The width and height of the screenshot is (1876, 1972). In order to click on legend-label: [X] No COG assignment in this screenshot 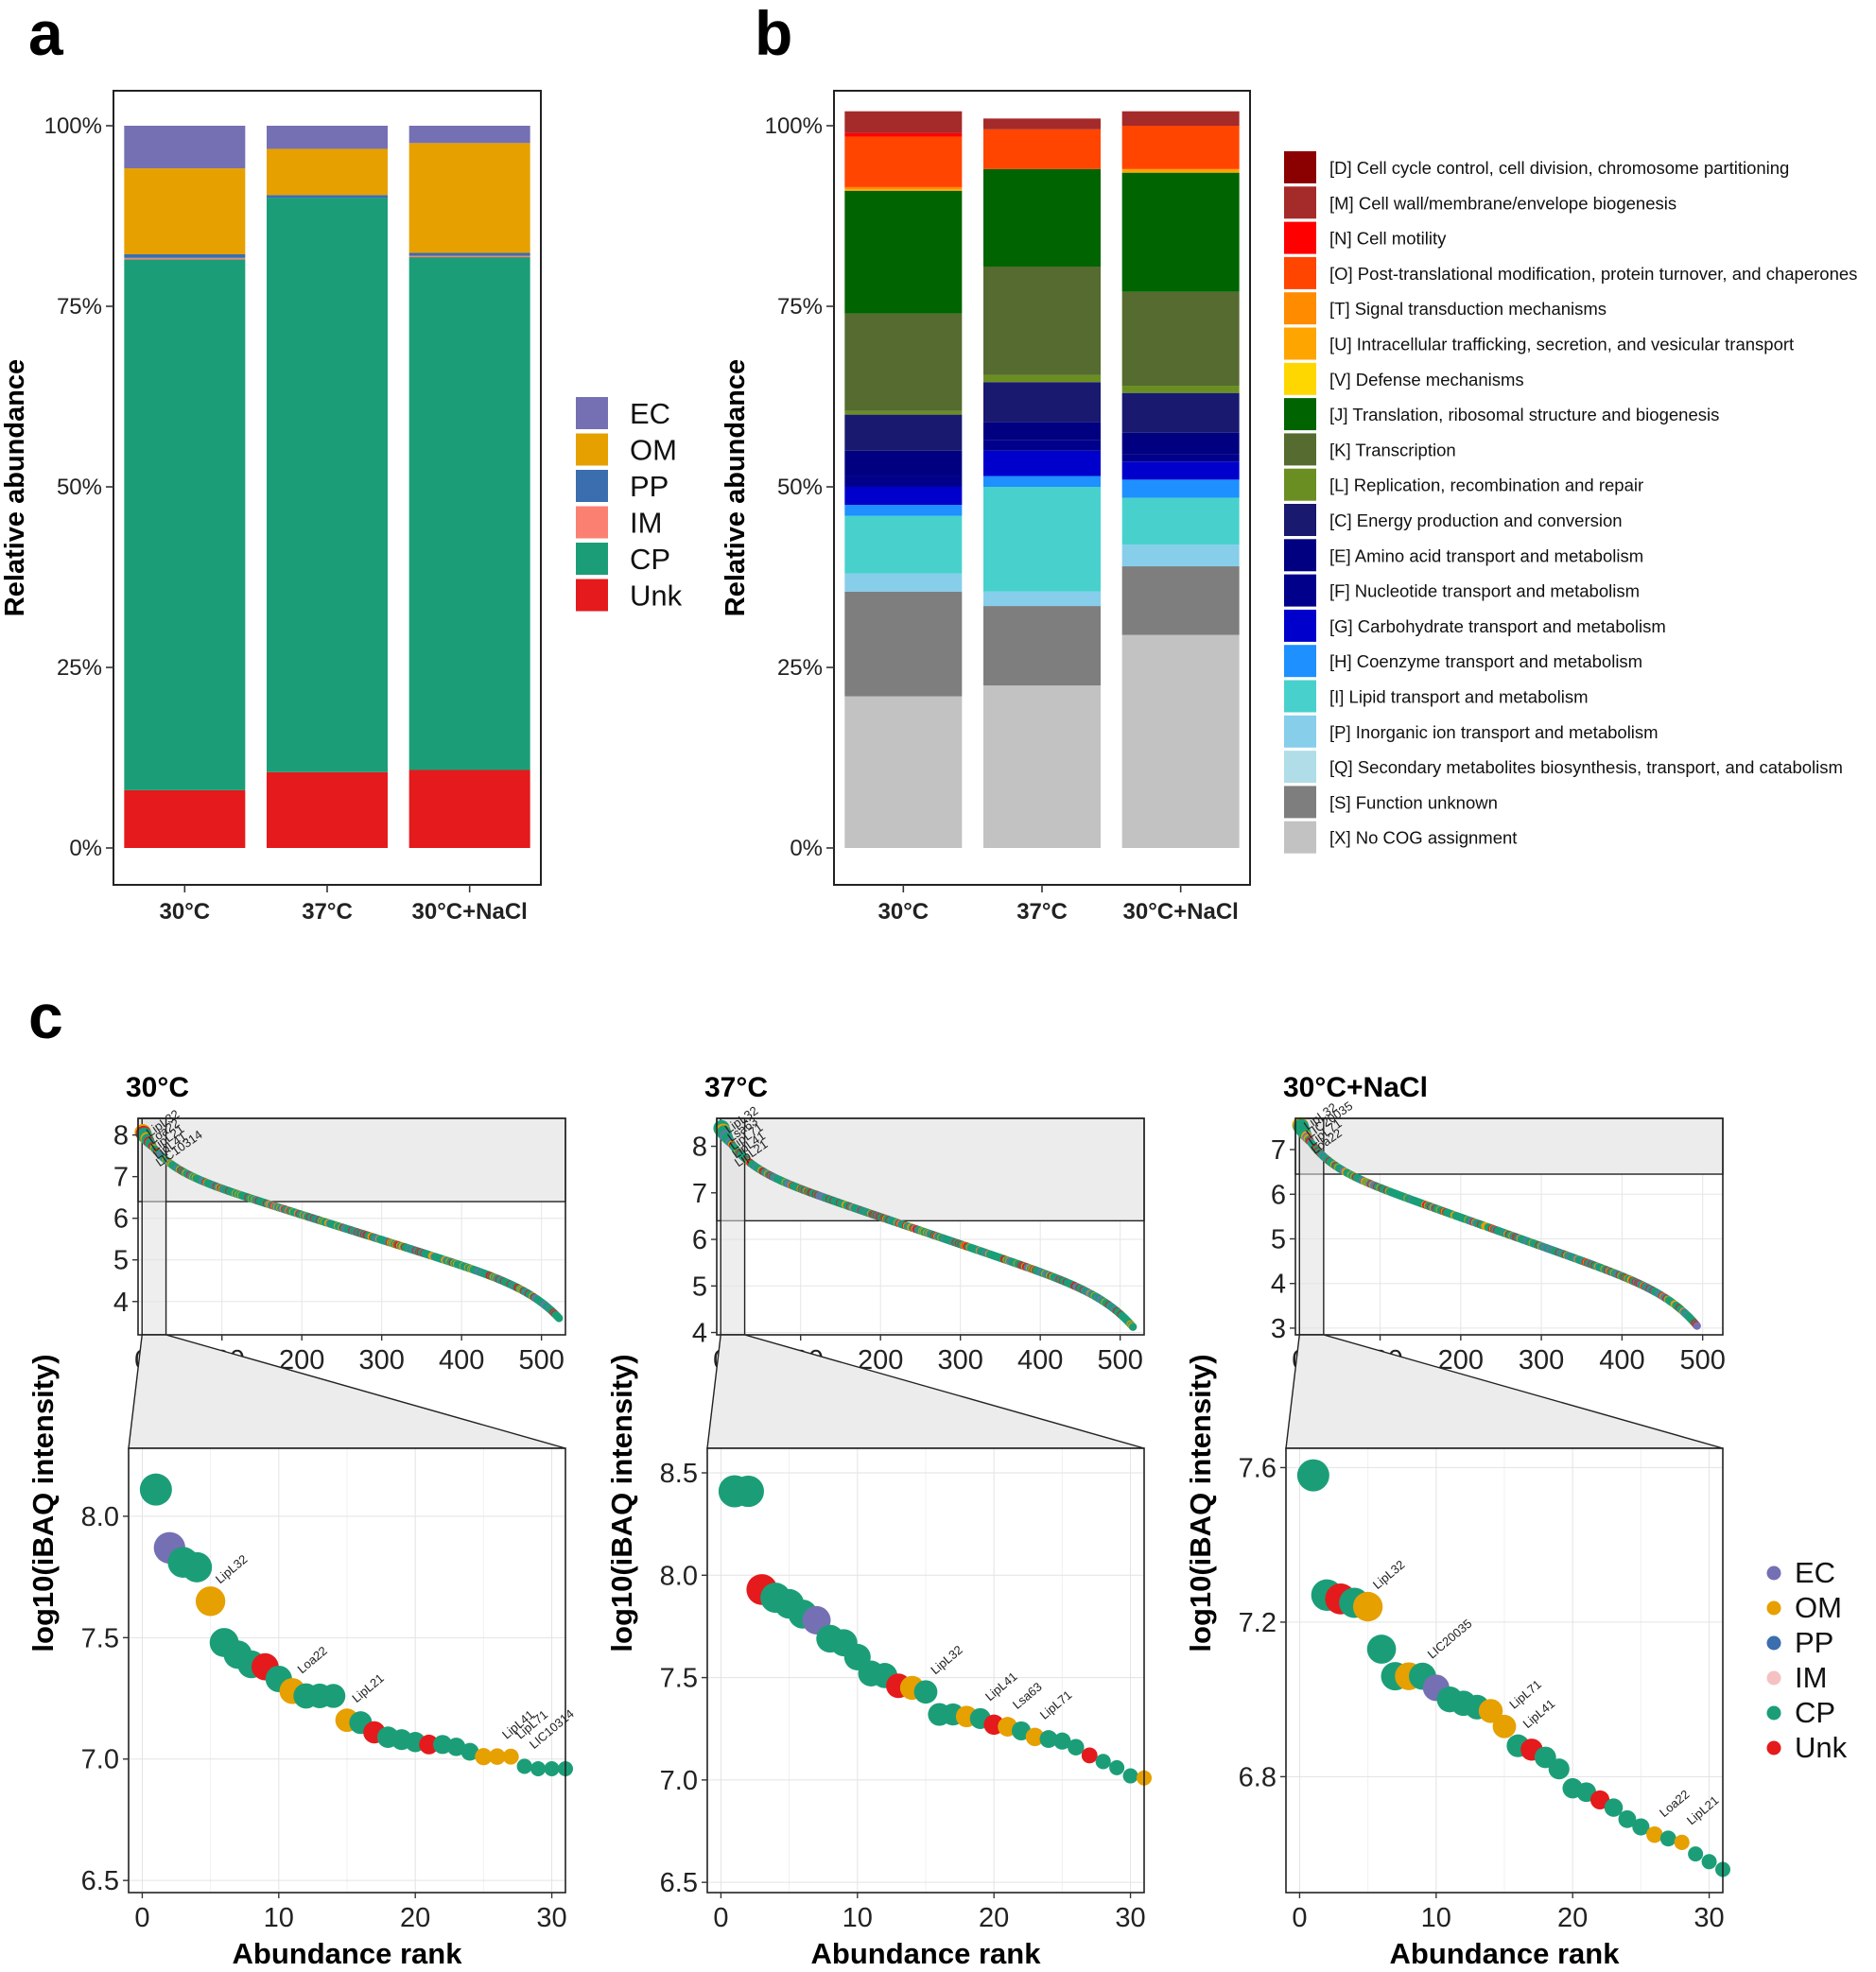, I will do `click(1423, 838)`.